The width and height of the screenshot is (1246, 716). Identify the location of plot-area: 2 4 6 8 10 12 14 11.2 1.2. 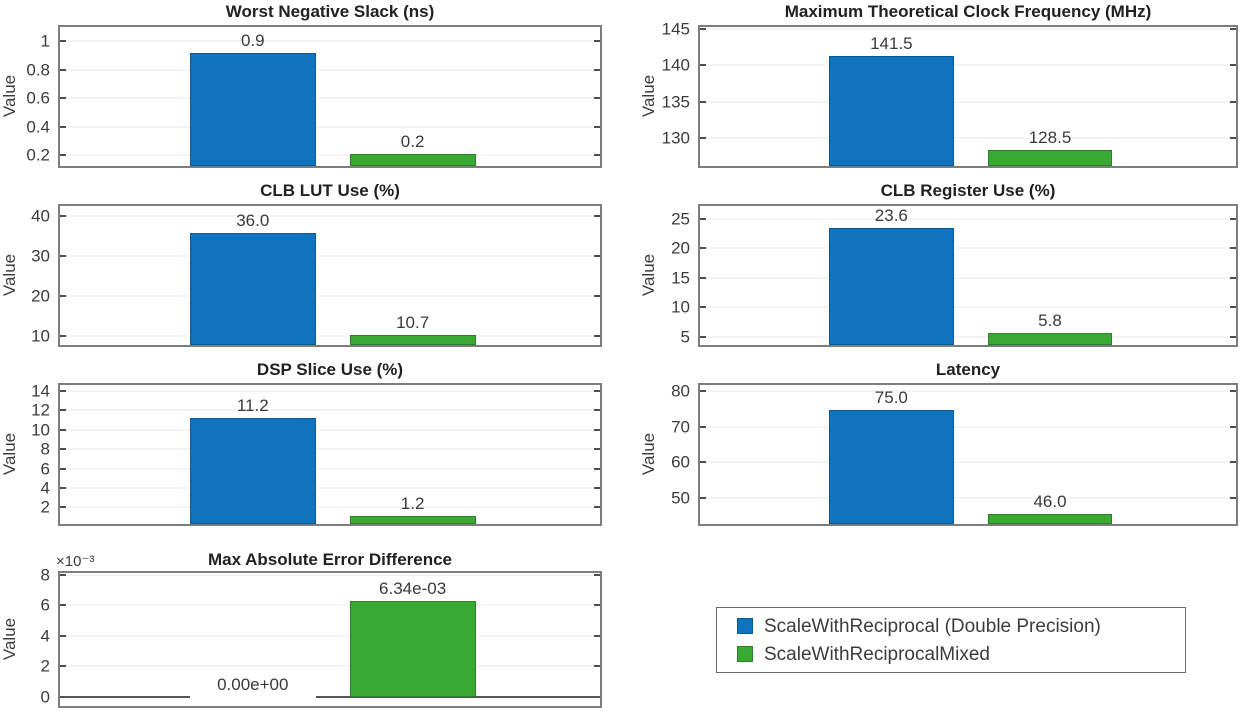
(316, 454).